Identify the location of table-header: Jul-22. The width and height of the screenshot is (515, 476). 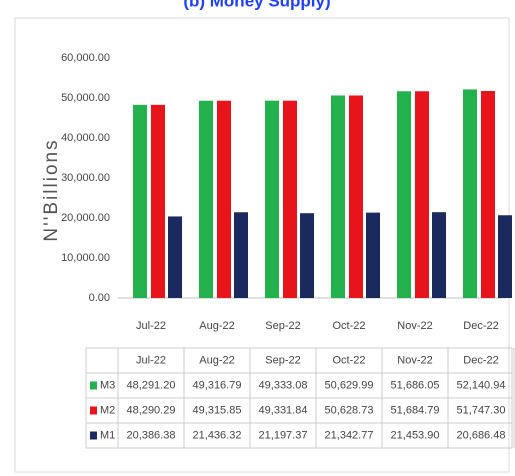
(151, 360).